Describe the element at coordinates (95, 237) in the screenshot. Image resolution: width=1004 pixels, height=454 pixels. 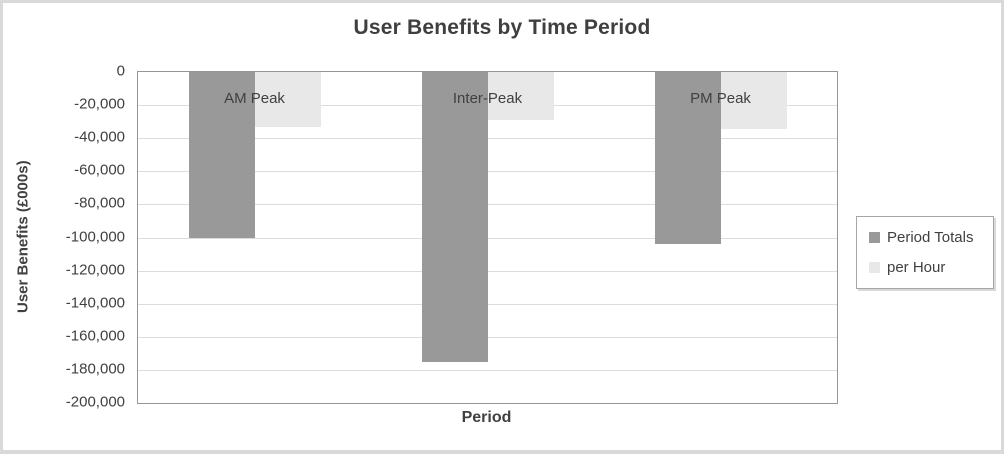
I see `y-tick-label: -100,000` at that location.